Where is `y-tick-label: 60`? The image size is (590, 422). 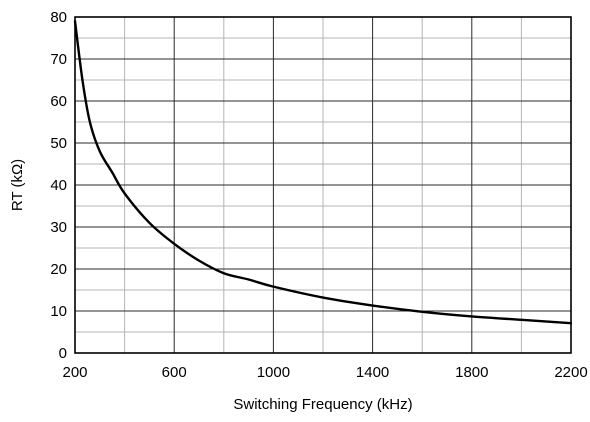 y-tick-label: 60 is located at coordinates (58, 101).